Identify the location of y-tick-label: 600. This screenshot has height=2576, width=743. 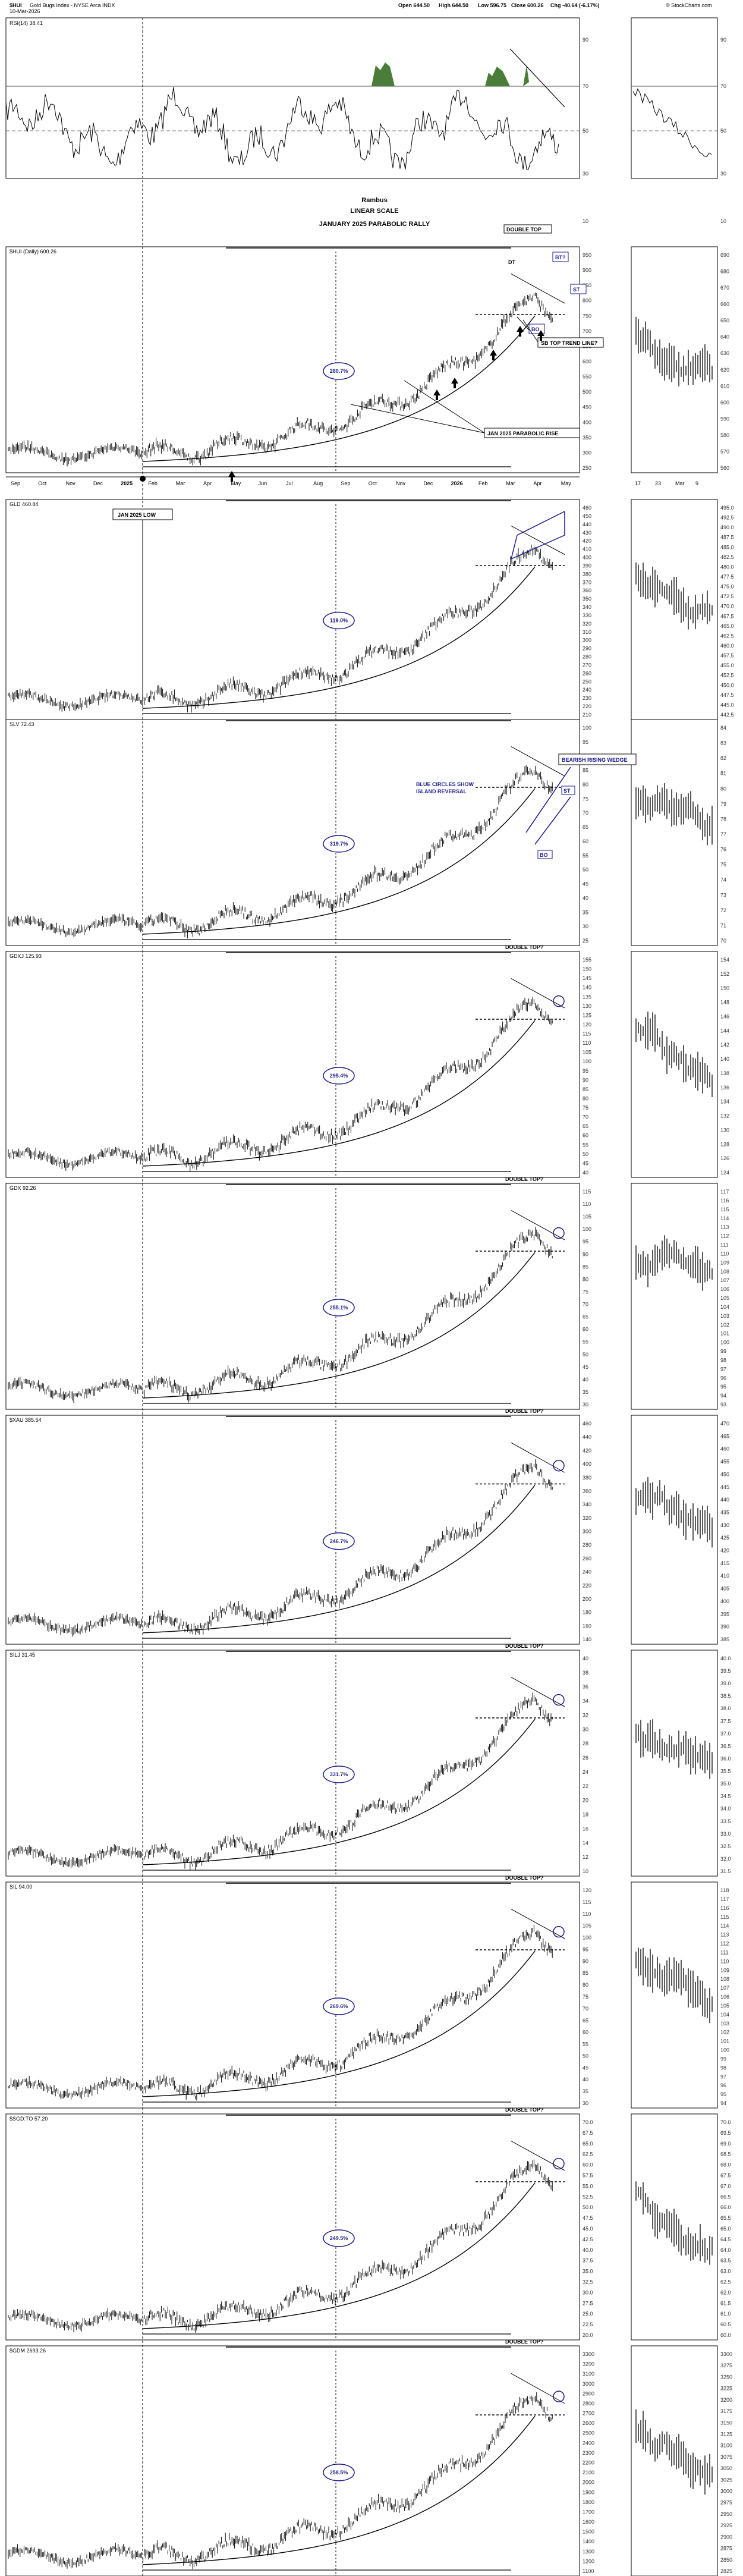
(587, 362).